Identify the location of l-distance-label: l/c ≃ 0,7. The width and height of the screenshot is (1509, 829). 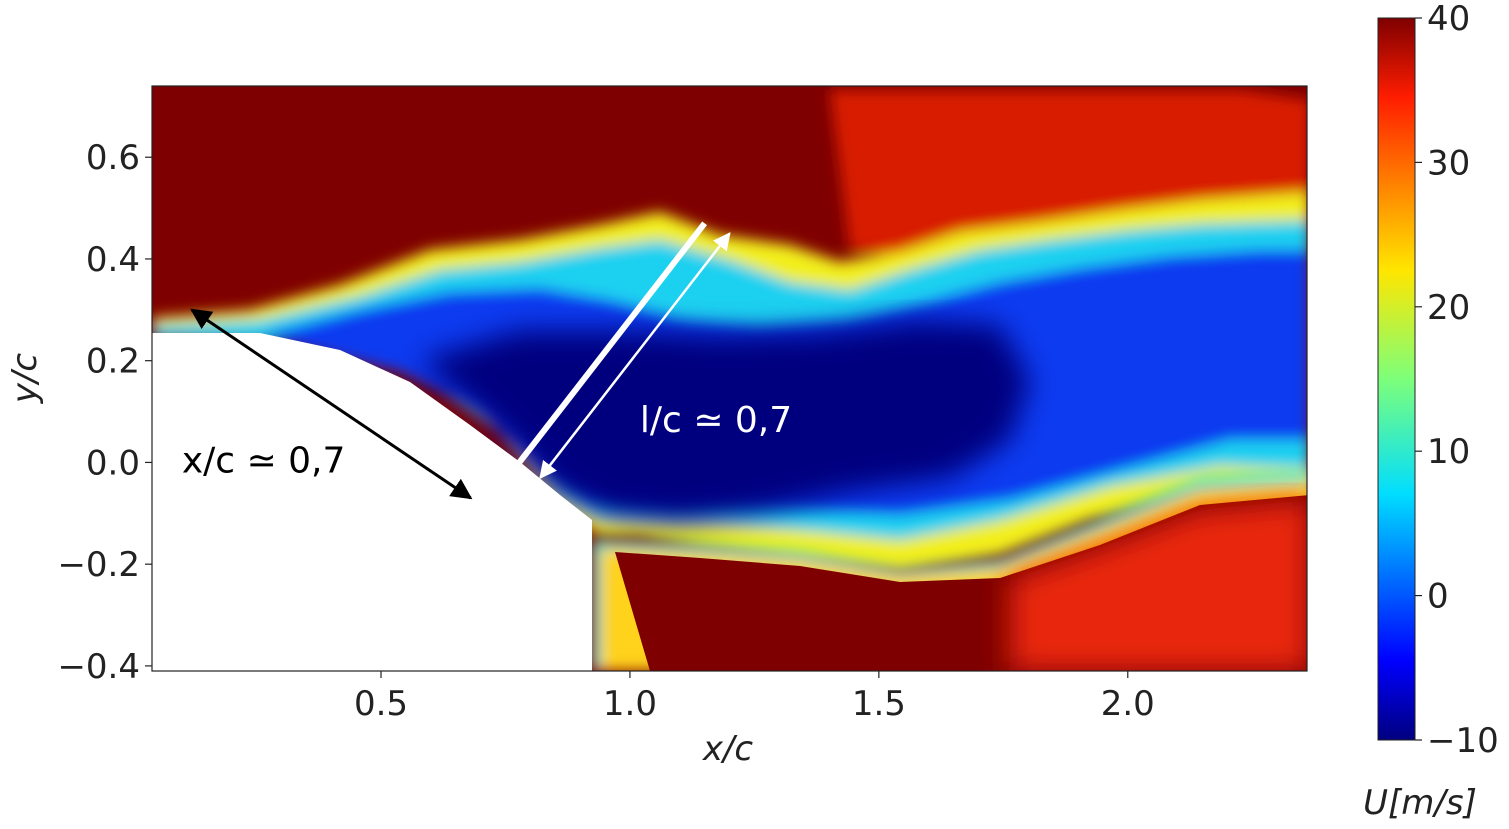
(716, 420).